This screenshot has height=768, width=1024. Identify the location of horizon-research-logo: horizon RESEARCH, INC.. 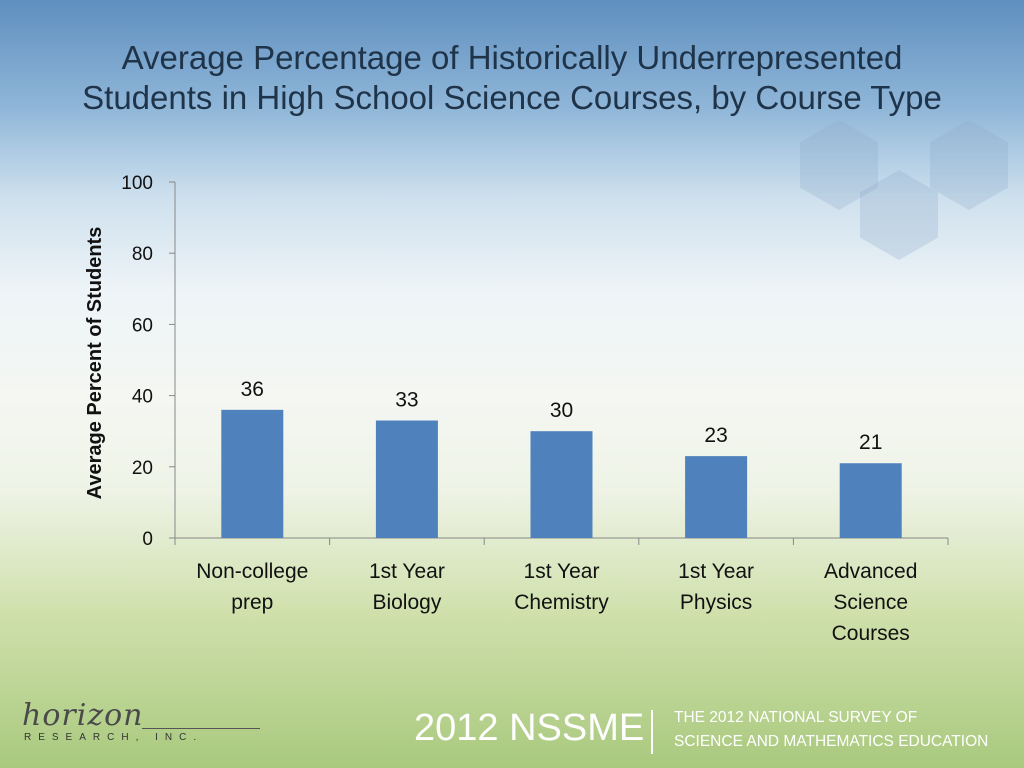
(141, 725).